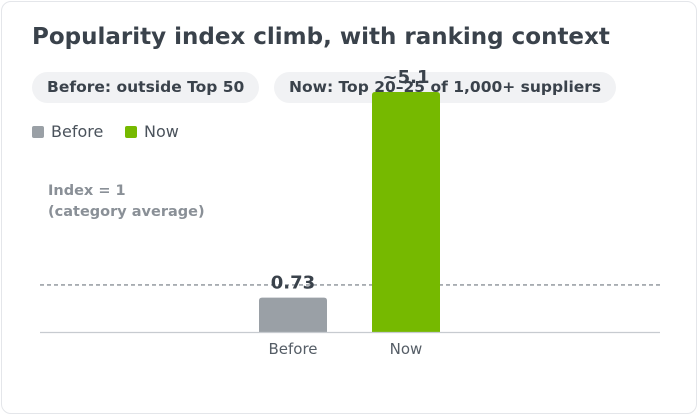 This screenshot has width=700, height=417. Describe the element at coordinates (293, 283) in the screenshot. I see `value-label-before: 0.73` at that location.